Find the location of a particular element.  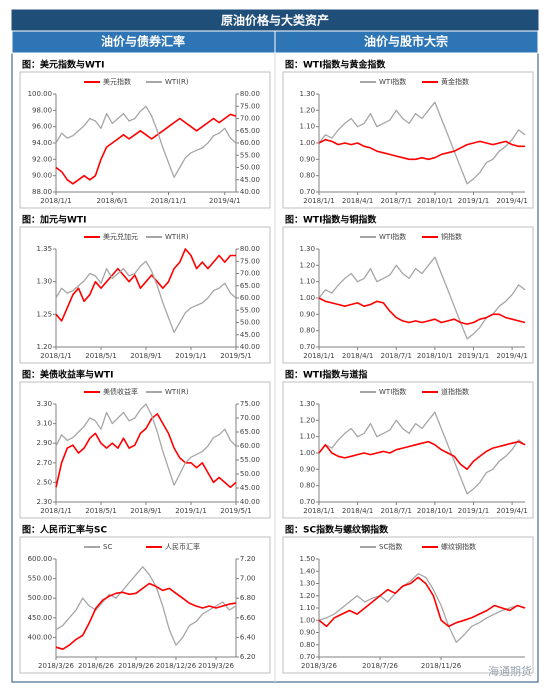

chart-title: 图：美元指数与WTI is located at coordinates (63, 65).